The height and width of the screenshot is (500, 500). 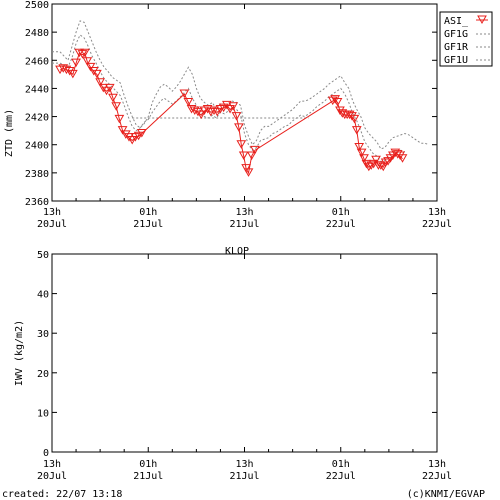 I want to click on iwv-ytick-label: 20, so click(x=43, y=374).